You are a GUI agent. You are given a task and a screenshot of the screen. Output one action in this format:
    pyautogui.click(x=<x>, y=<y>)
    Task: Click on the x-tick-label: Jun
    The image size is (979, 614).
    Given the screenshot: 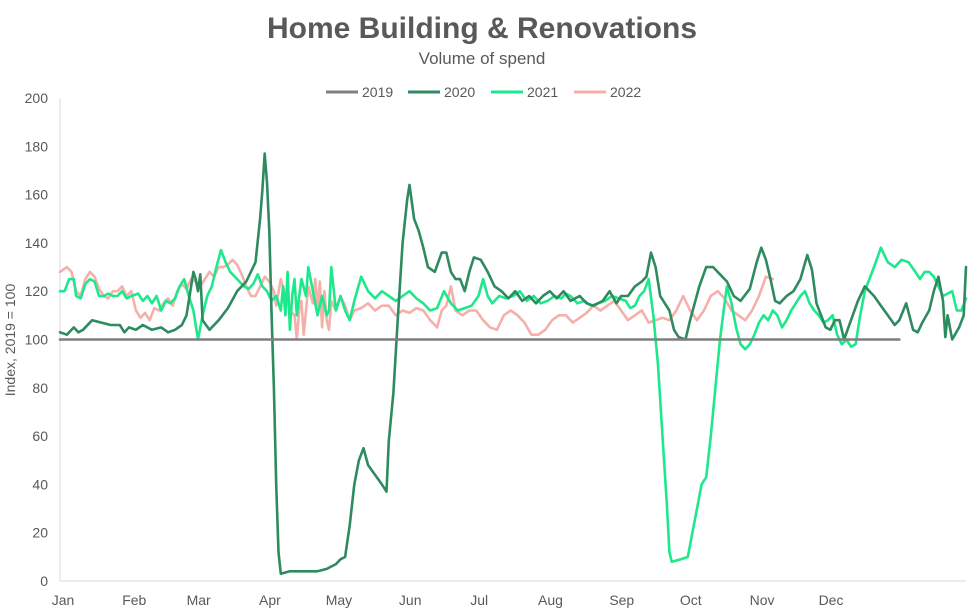 What is the action you would take?
    pyautogui.click(x=410, y=600)
    